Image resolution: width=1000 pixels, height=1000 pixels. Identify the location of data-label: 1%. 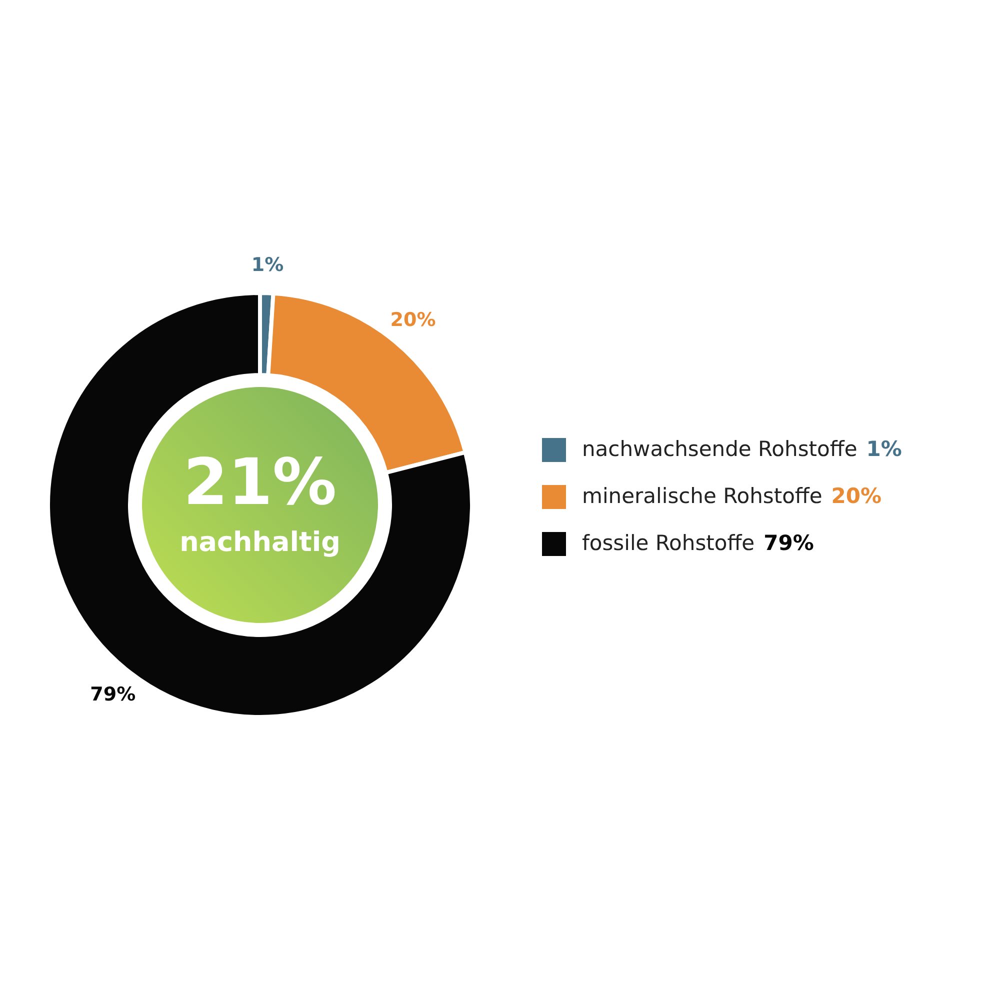
(267, 265).